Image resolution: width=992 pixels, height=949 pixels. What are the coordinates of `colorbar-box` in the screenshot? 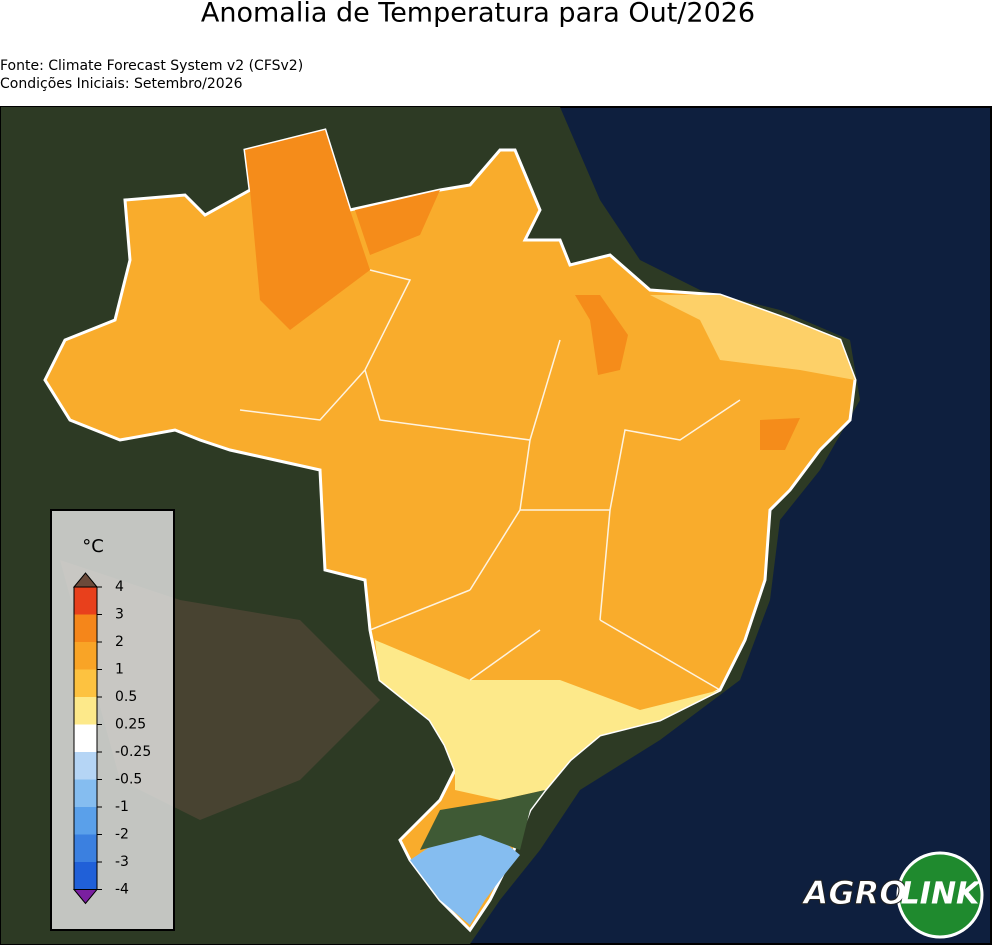 It's located at (112, 720).